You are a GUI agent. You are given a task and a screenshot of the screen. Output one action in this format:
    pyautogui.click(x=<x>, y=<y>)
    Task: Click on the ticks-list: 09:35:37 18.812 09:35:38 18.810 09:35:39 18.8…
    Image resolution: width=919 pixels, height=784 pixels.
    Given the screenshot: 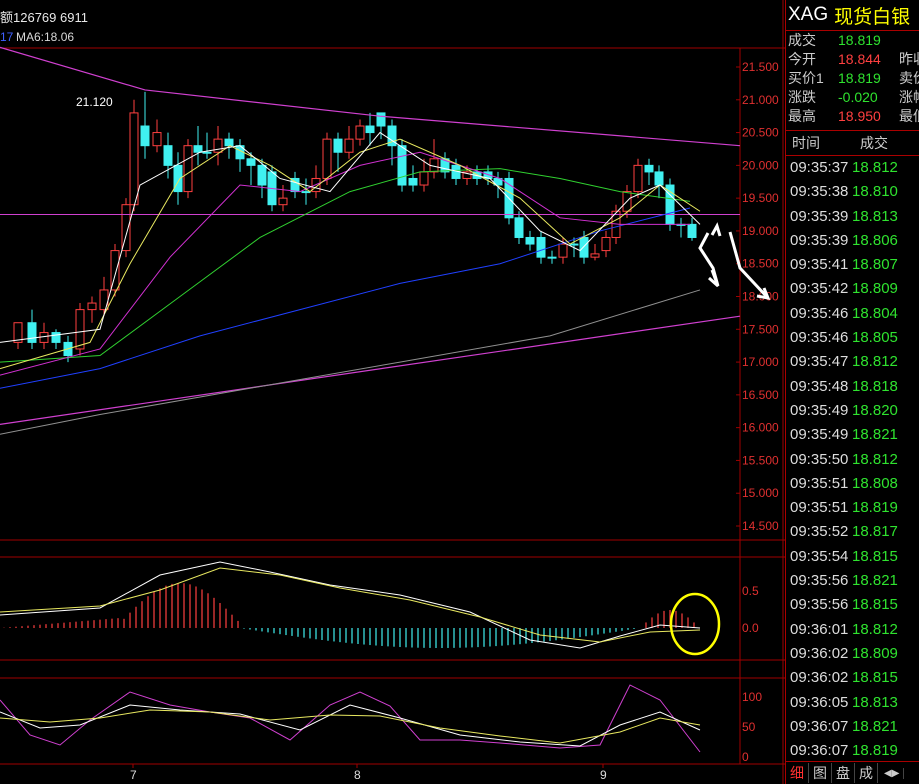 What is the action you would take?
    pyautogui.click(x=852, y=459)
    